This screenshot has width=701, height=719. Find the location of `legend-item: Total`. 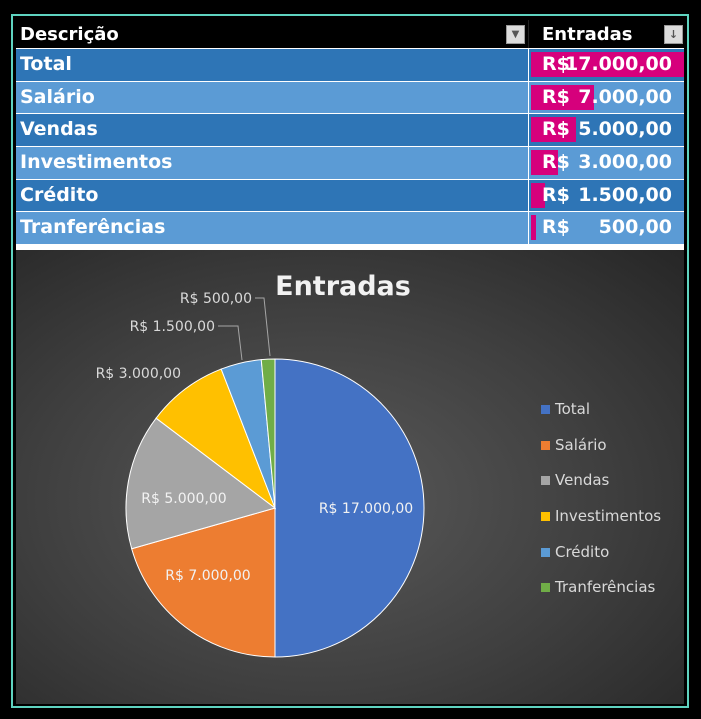

legend-item: Total is located at coordinates (601, 418).